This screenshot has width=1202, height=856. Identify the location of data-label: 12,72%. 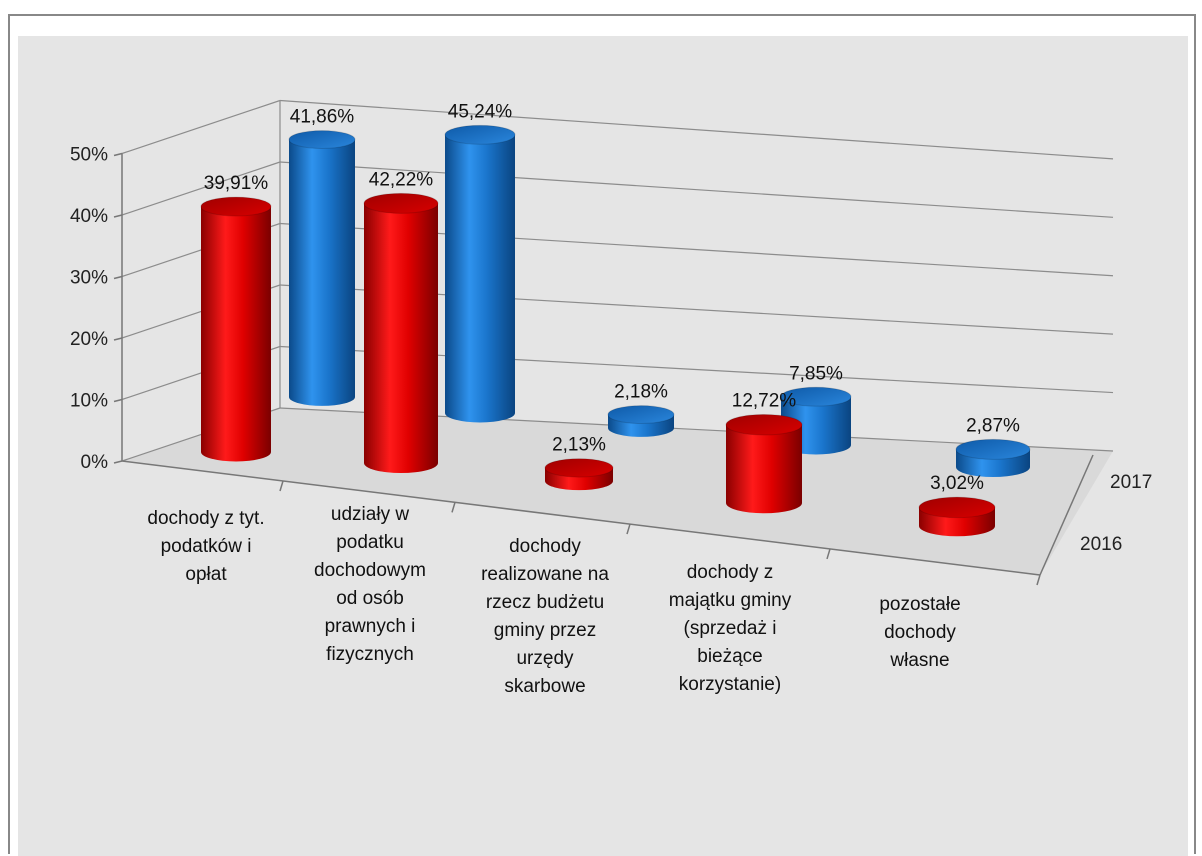
(764, 401).